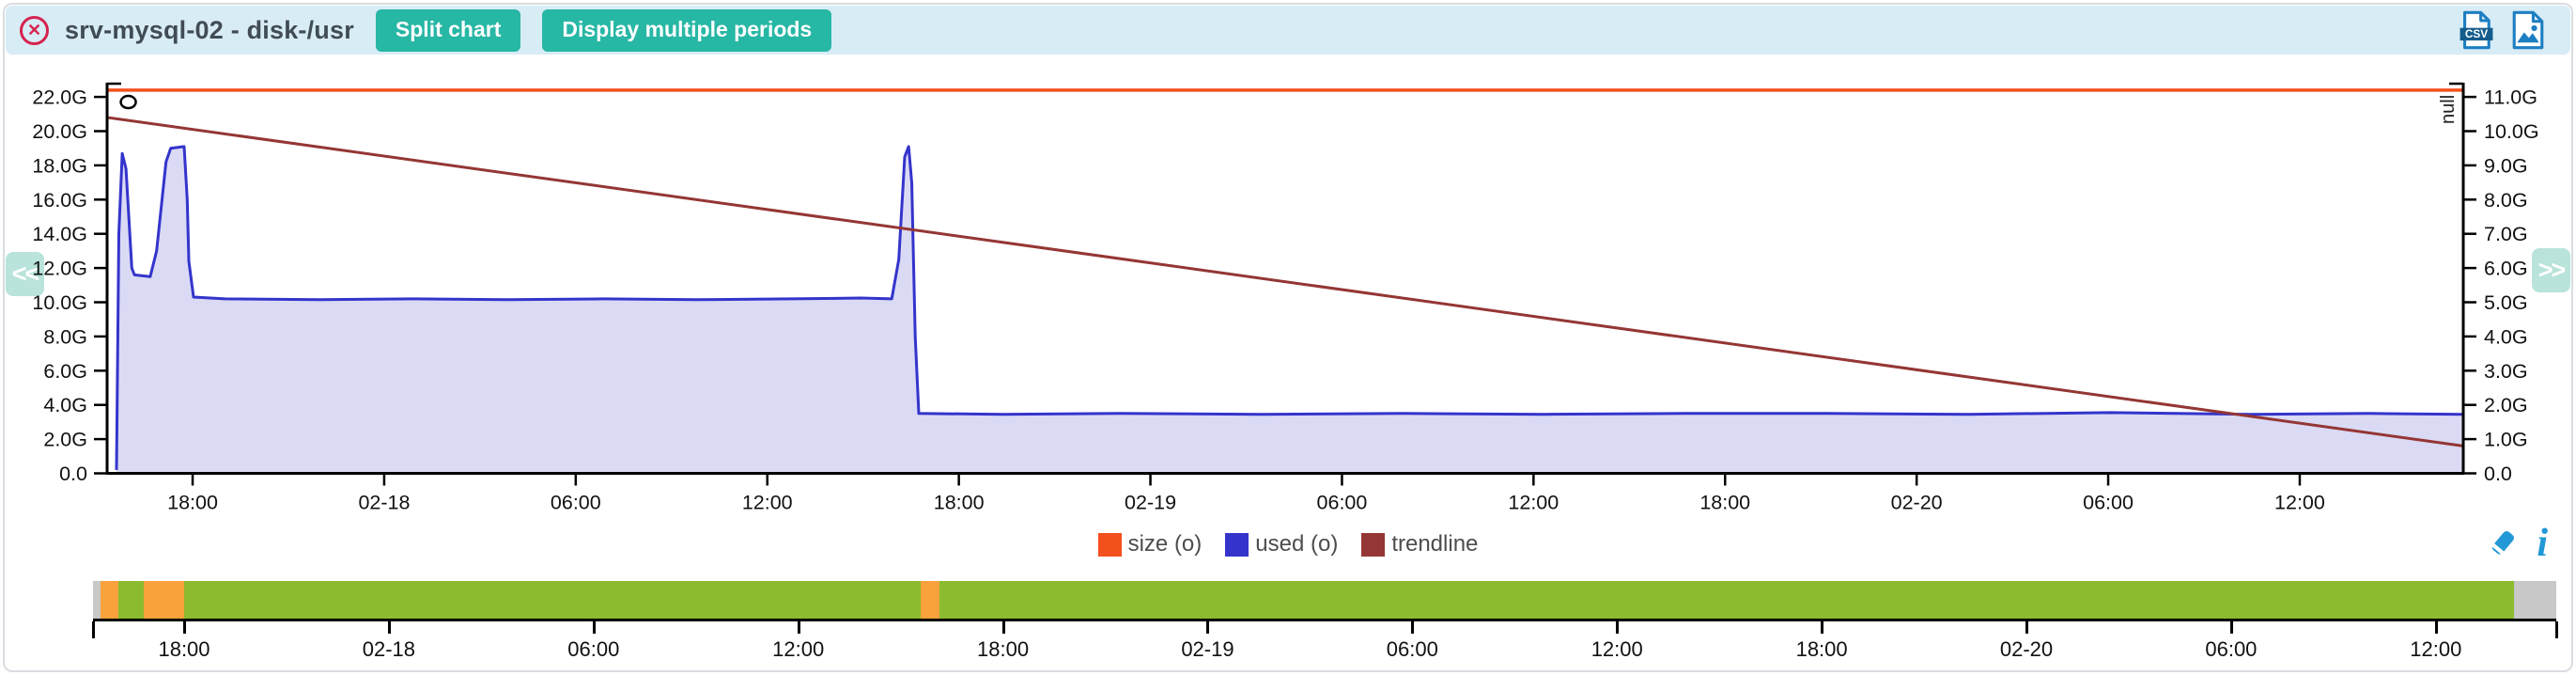 The image size is (2576, 675). I want to click on close-button: ✕, so click(35, 30).